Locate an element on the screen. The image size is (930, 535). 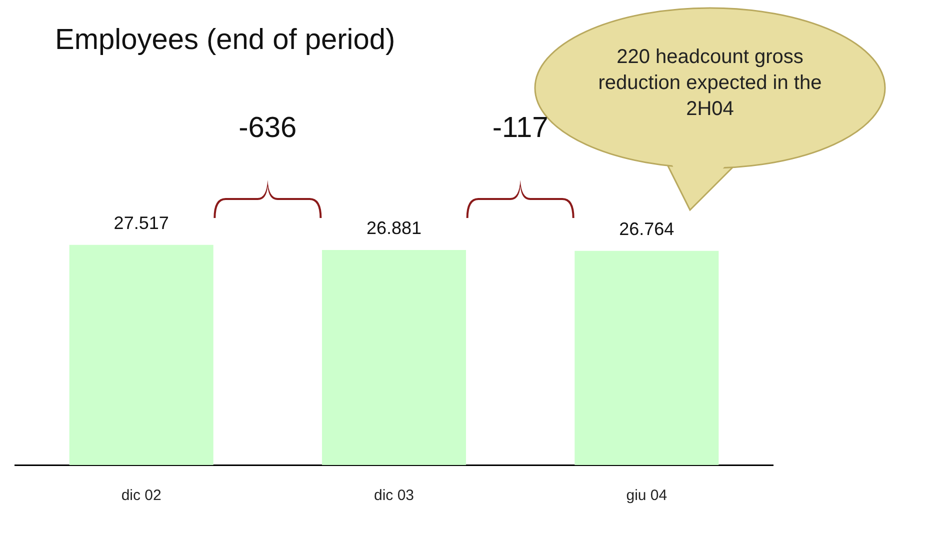
data-label: 27.517 is located at coordinates (141, 222).